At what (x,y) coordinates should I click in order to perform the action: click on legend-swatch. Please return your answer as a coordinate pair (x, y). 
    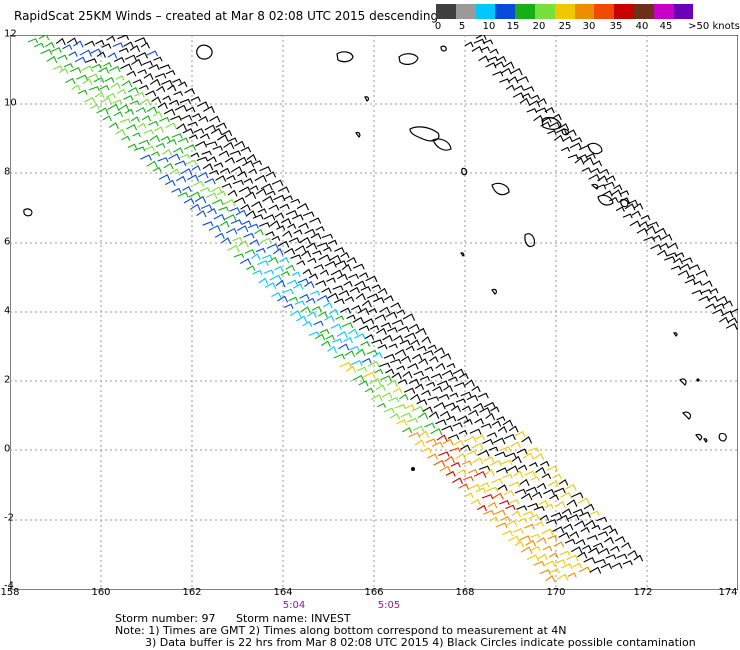
    Looking at the image, I should click on (663, 11).